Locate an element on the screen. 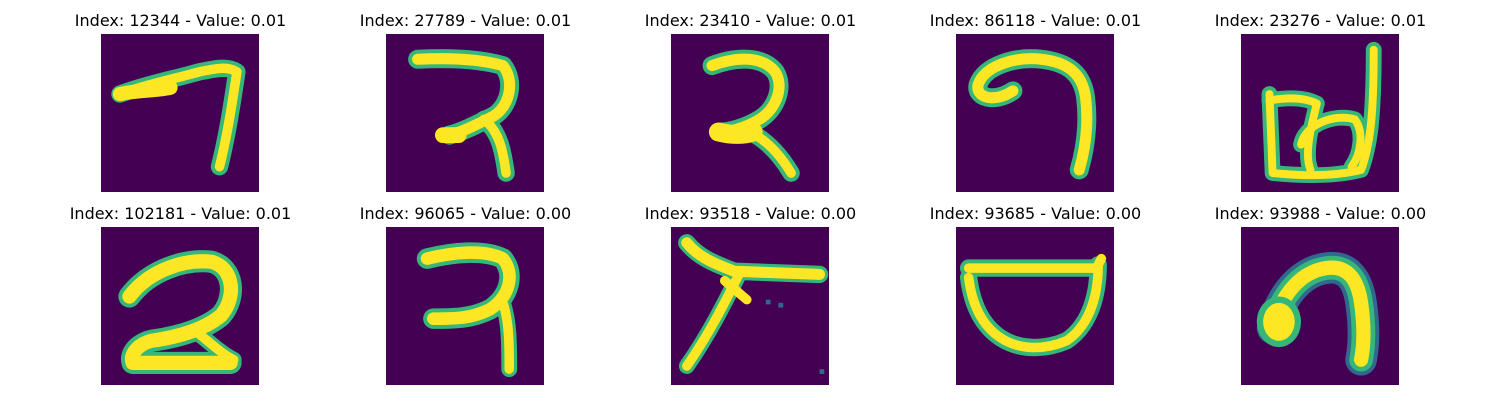  panel-title: Index: 27789 - Value: 0.01 is located at coordinates (465, 20).